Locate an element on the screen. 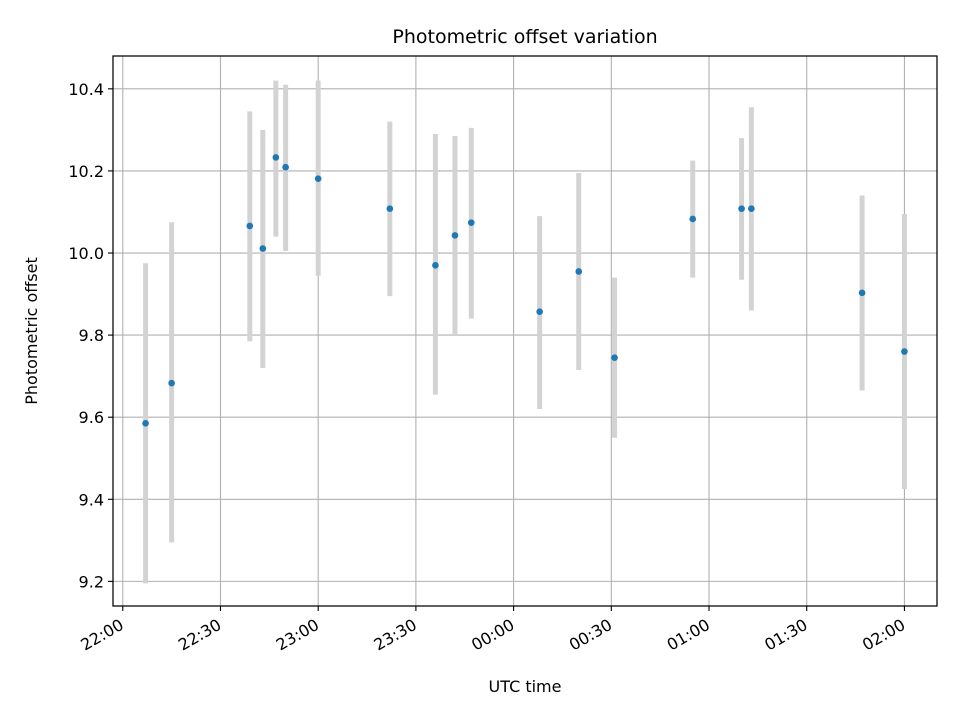  y-tick-label: 10.4 is located at coordinates (86, 89).